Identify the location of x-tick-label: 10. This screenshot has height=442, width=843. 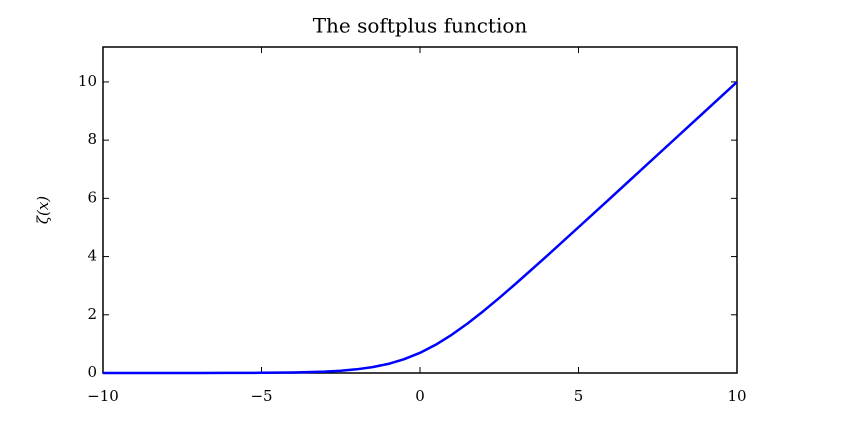
(736, 396).